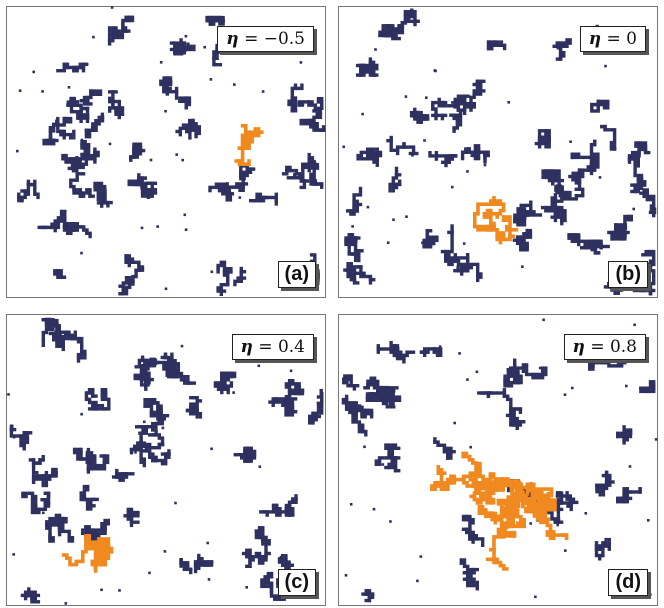 This screenshot has height=608, width=664. What do you see at coordinates (628, 274) in the screenshot?
I see `panel-tag-b: (b)` at bounding box center [628, 274].